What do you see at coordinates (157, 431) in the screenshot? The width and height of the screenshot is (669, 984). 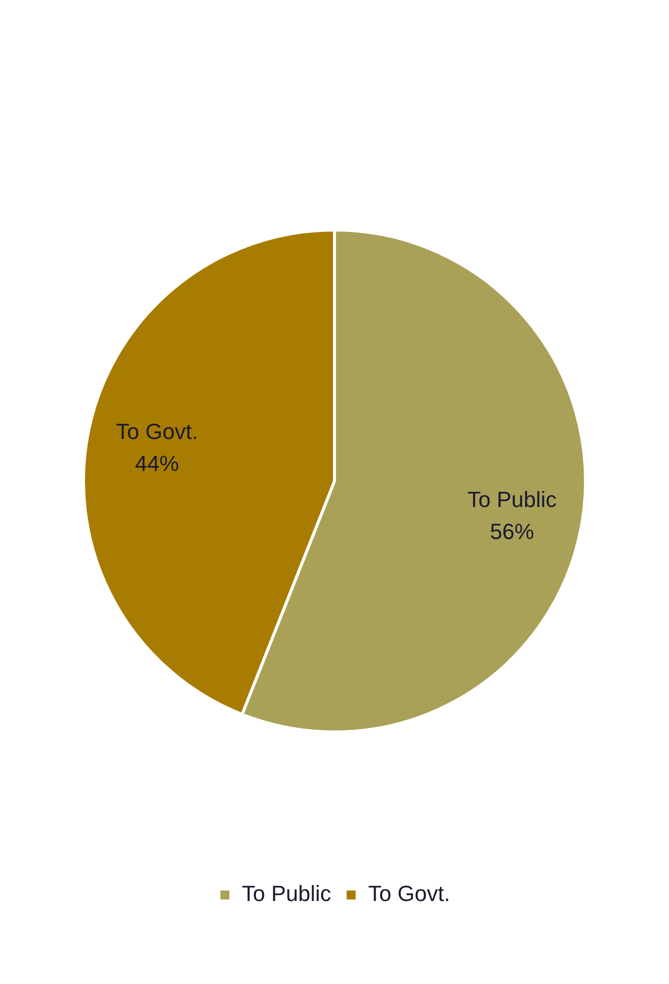 I see `slice-label: To Govt.` at bounding box center [157, 431].